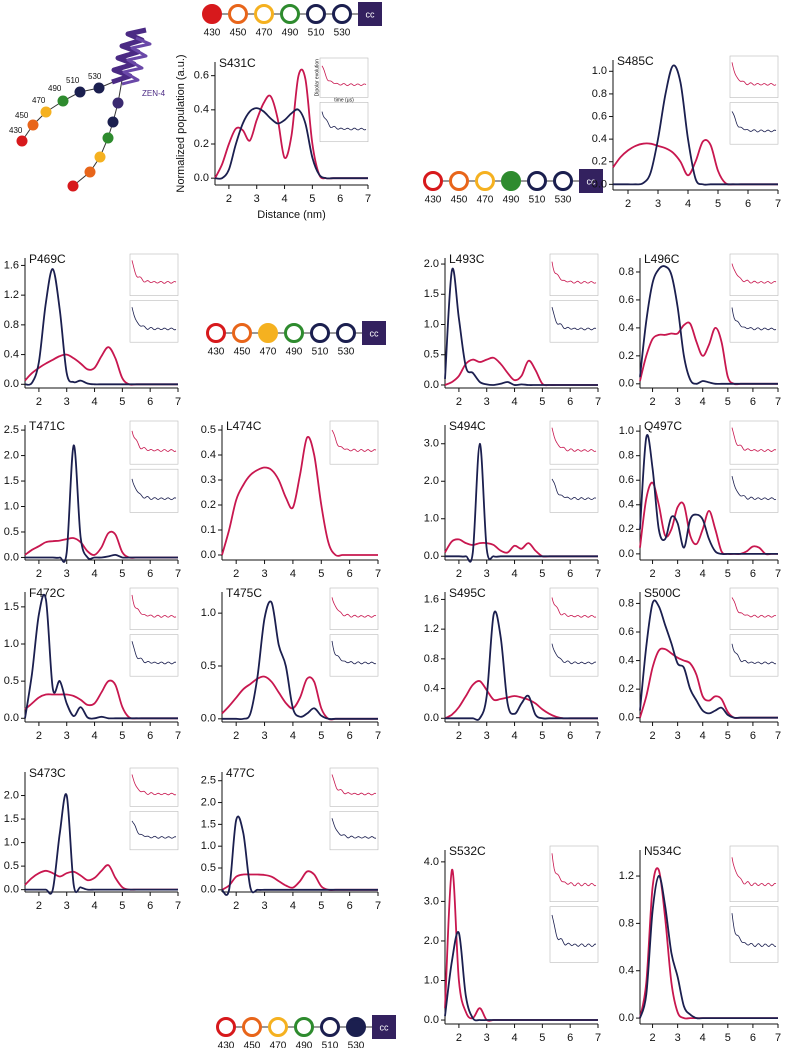 The width and height of the screenshot is (805, 1048). What do you see at coordinates (226, 1044) in the screenshot?
I see `construct-label: 430` at bounding box center [226, 1044].